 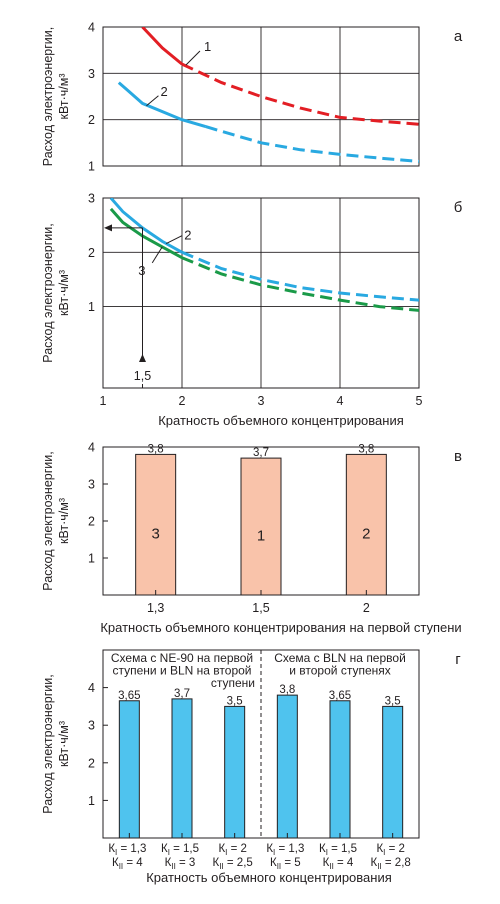 I want to click on x-tick-label: 4, so click(x=340, y=401).